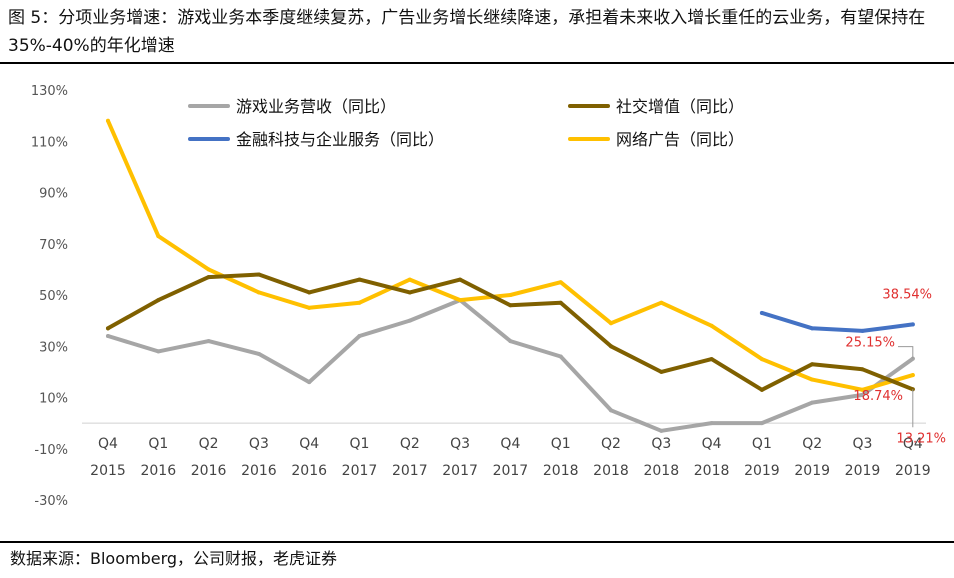  What do you see at coordinates (53, 194) in the screenshot?
I see `y-tick-label: 90%` at bounding box center [53, 194].